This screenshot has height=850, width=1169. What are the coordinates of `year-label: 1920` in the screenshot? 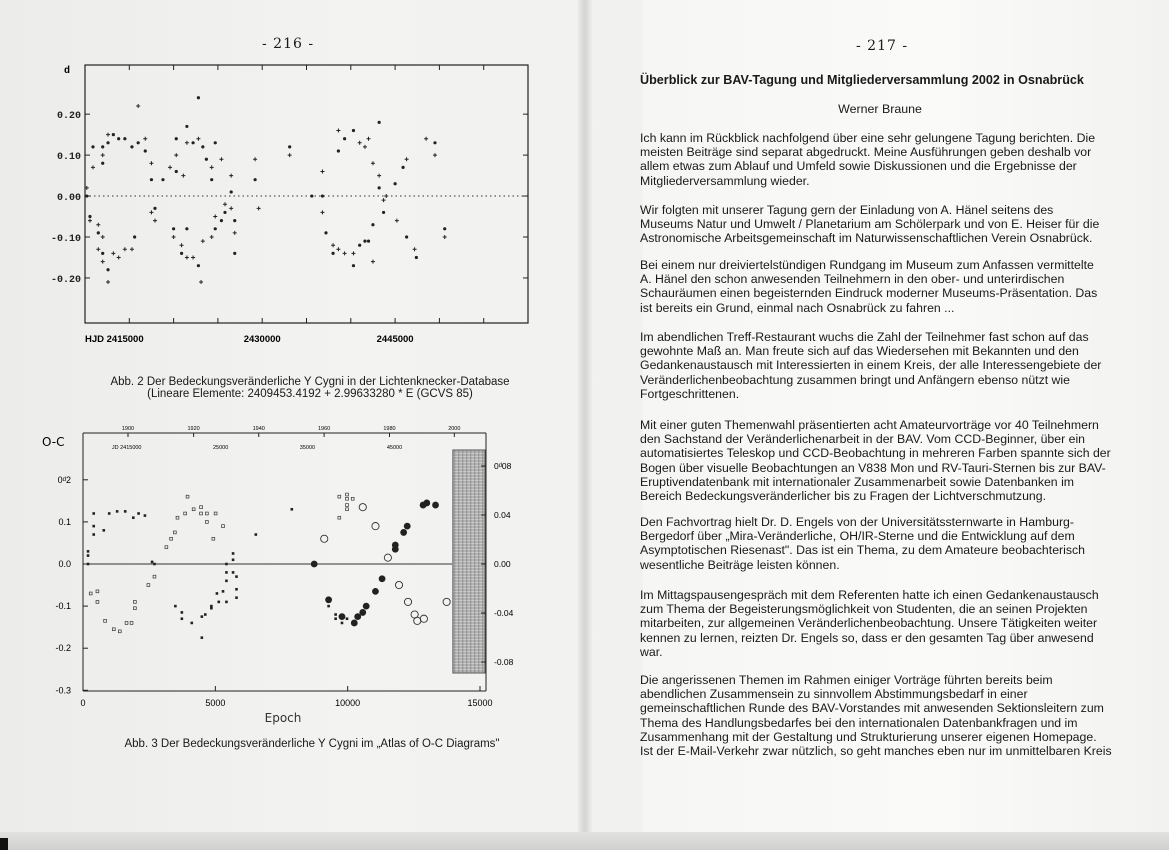 It's located at (194, 429).